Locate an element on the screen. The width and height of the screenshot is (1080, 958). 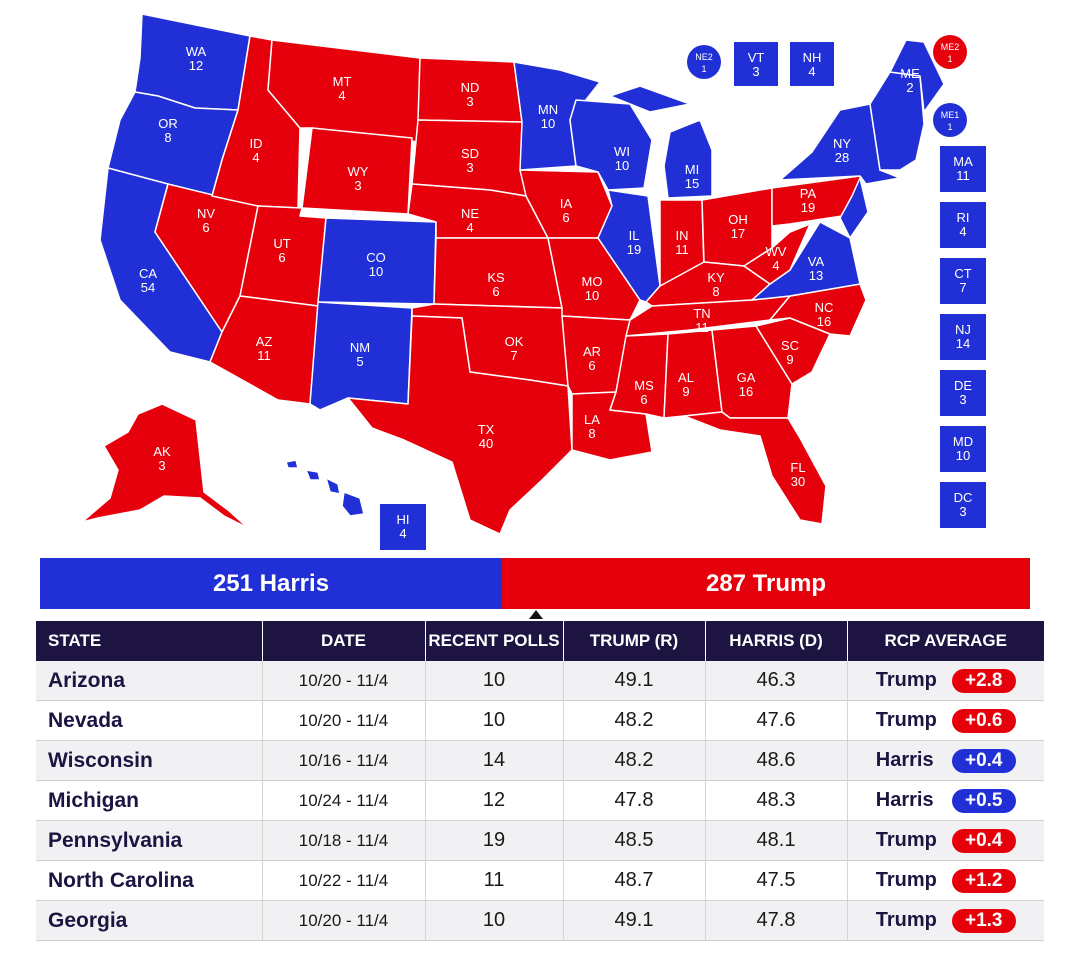
label-il-abbr: IL is located at coordinates (634, 235).